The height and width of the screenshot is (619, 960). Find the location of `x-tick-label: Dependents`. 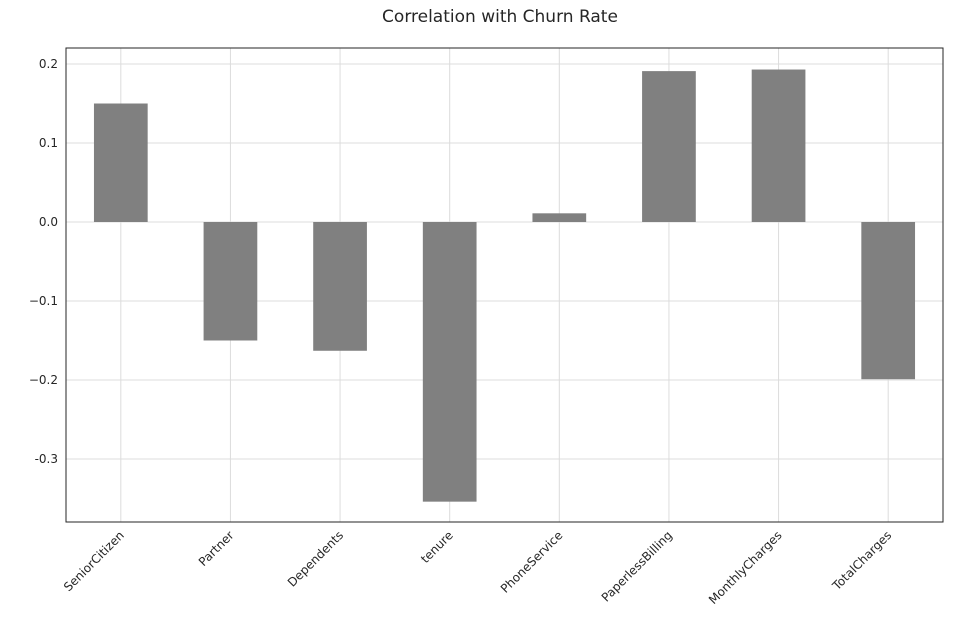

x-tick-label: Dependents is located at coordinates (315, 558).